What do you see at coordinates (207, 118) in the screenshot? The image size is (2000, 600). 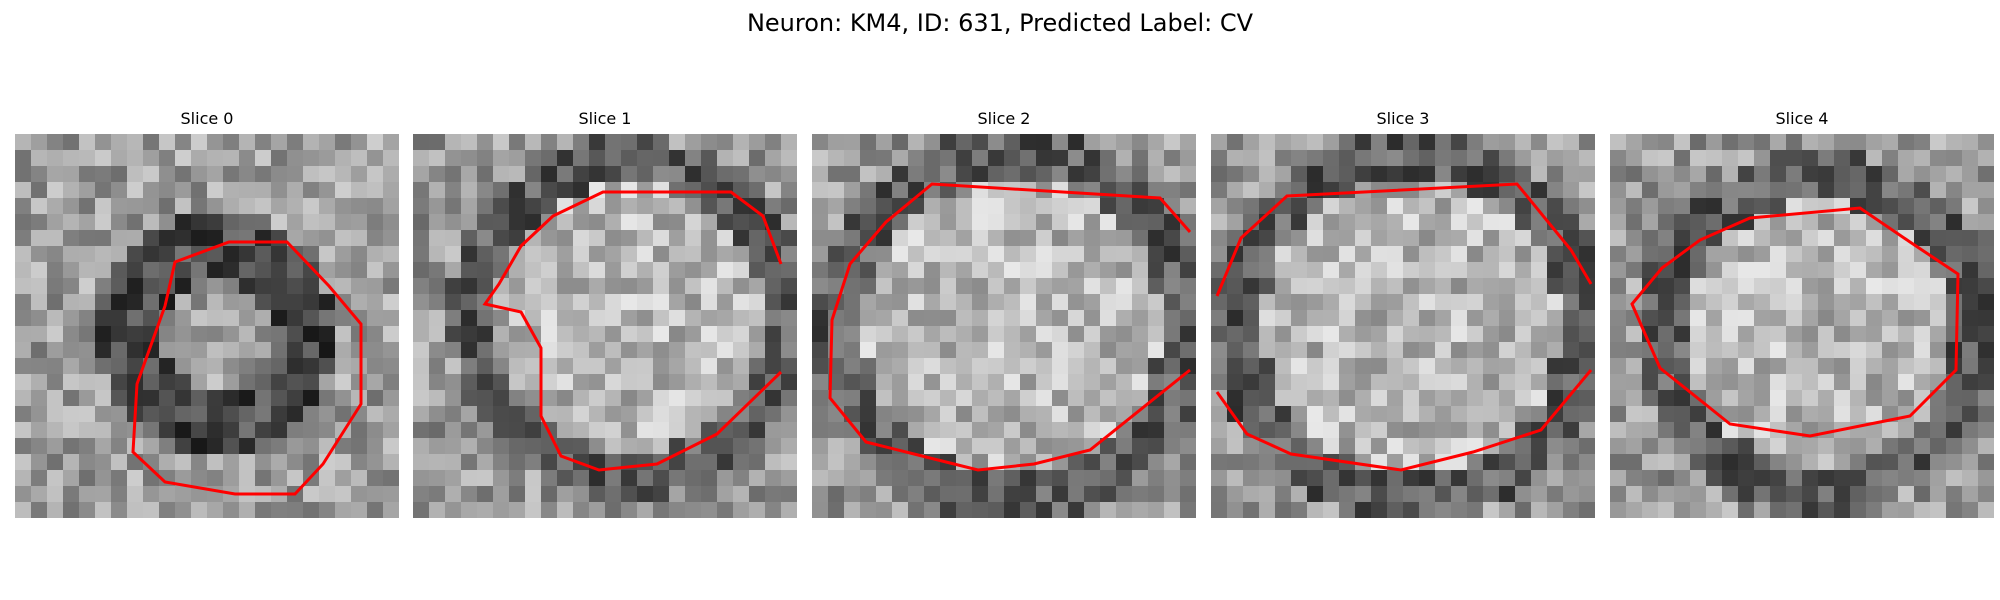 I see `slice-title: Slice 0` at bounding box center [207, 118].